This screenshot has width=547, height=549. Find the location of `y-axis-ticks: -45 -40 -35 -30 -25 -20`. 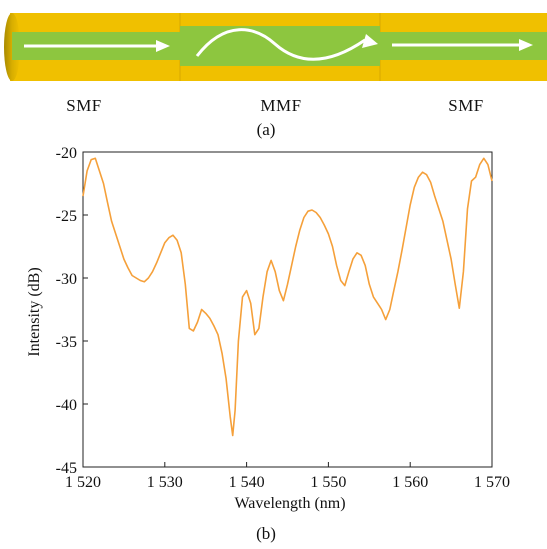

y-axis-ticks: -45 -40 -35 -30 -25 -20 is located at coordinates (72, 311).